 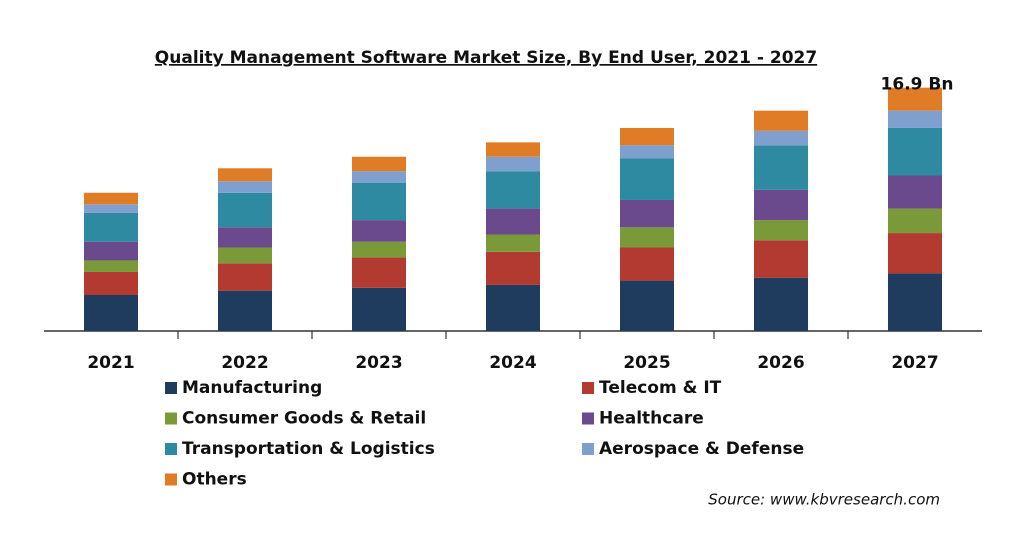 What do you see at coordinates (304, 419) in the screenshot?
I see `legend-label: Consumer Goods & Retail` at bounding box center [304, 419].